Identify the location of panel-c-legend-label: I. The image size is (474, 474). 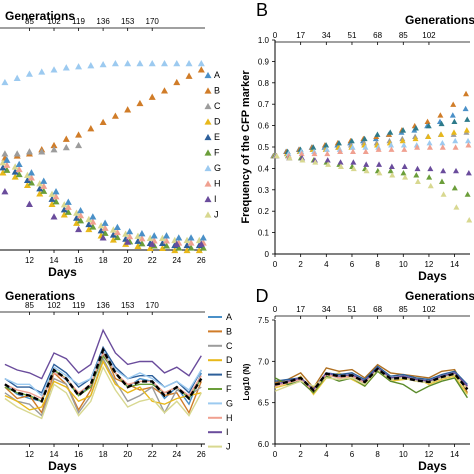
(227, 432).